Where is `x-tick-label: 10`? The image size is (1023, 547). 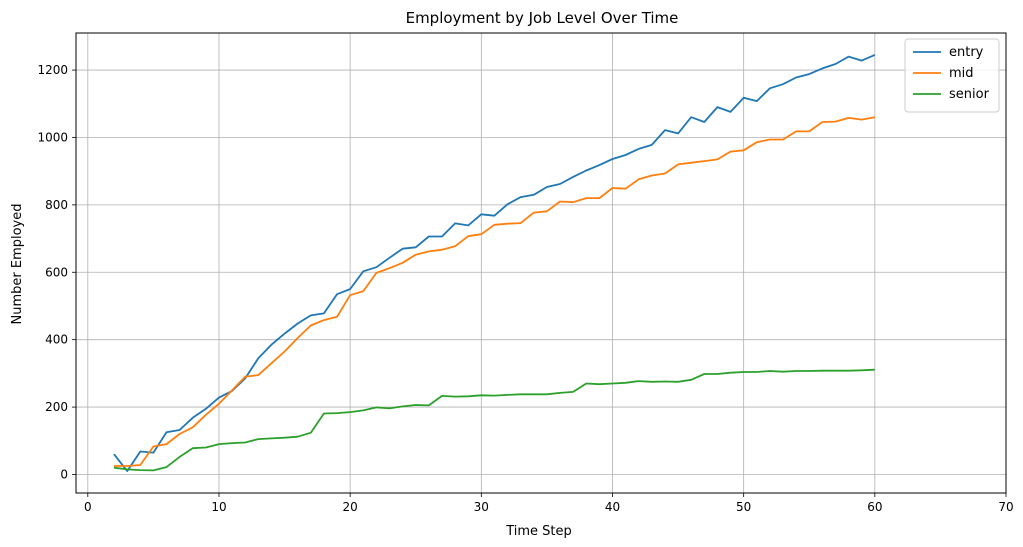 x-tick-label: 10 is located at coordinates (218, 507).